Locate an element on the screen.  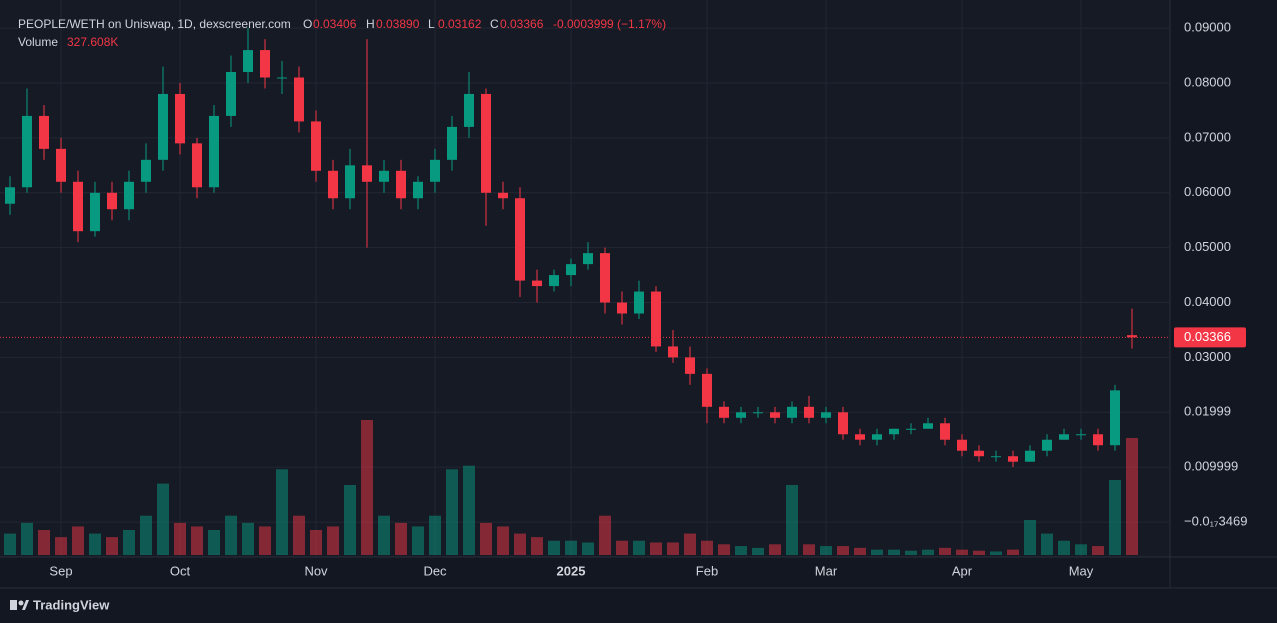
x-tick-label: Nov is located at coordinates (316, 570).